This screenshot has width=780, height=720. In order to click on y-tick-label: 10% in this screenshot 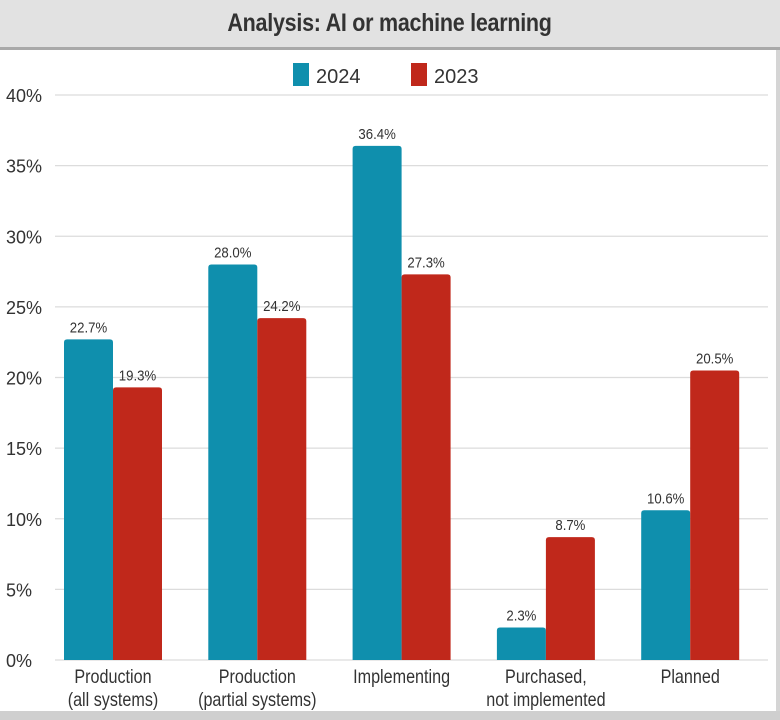, I will do `click(24, 520)`.